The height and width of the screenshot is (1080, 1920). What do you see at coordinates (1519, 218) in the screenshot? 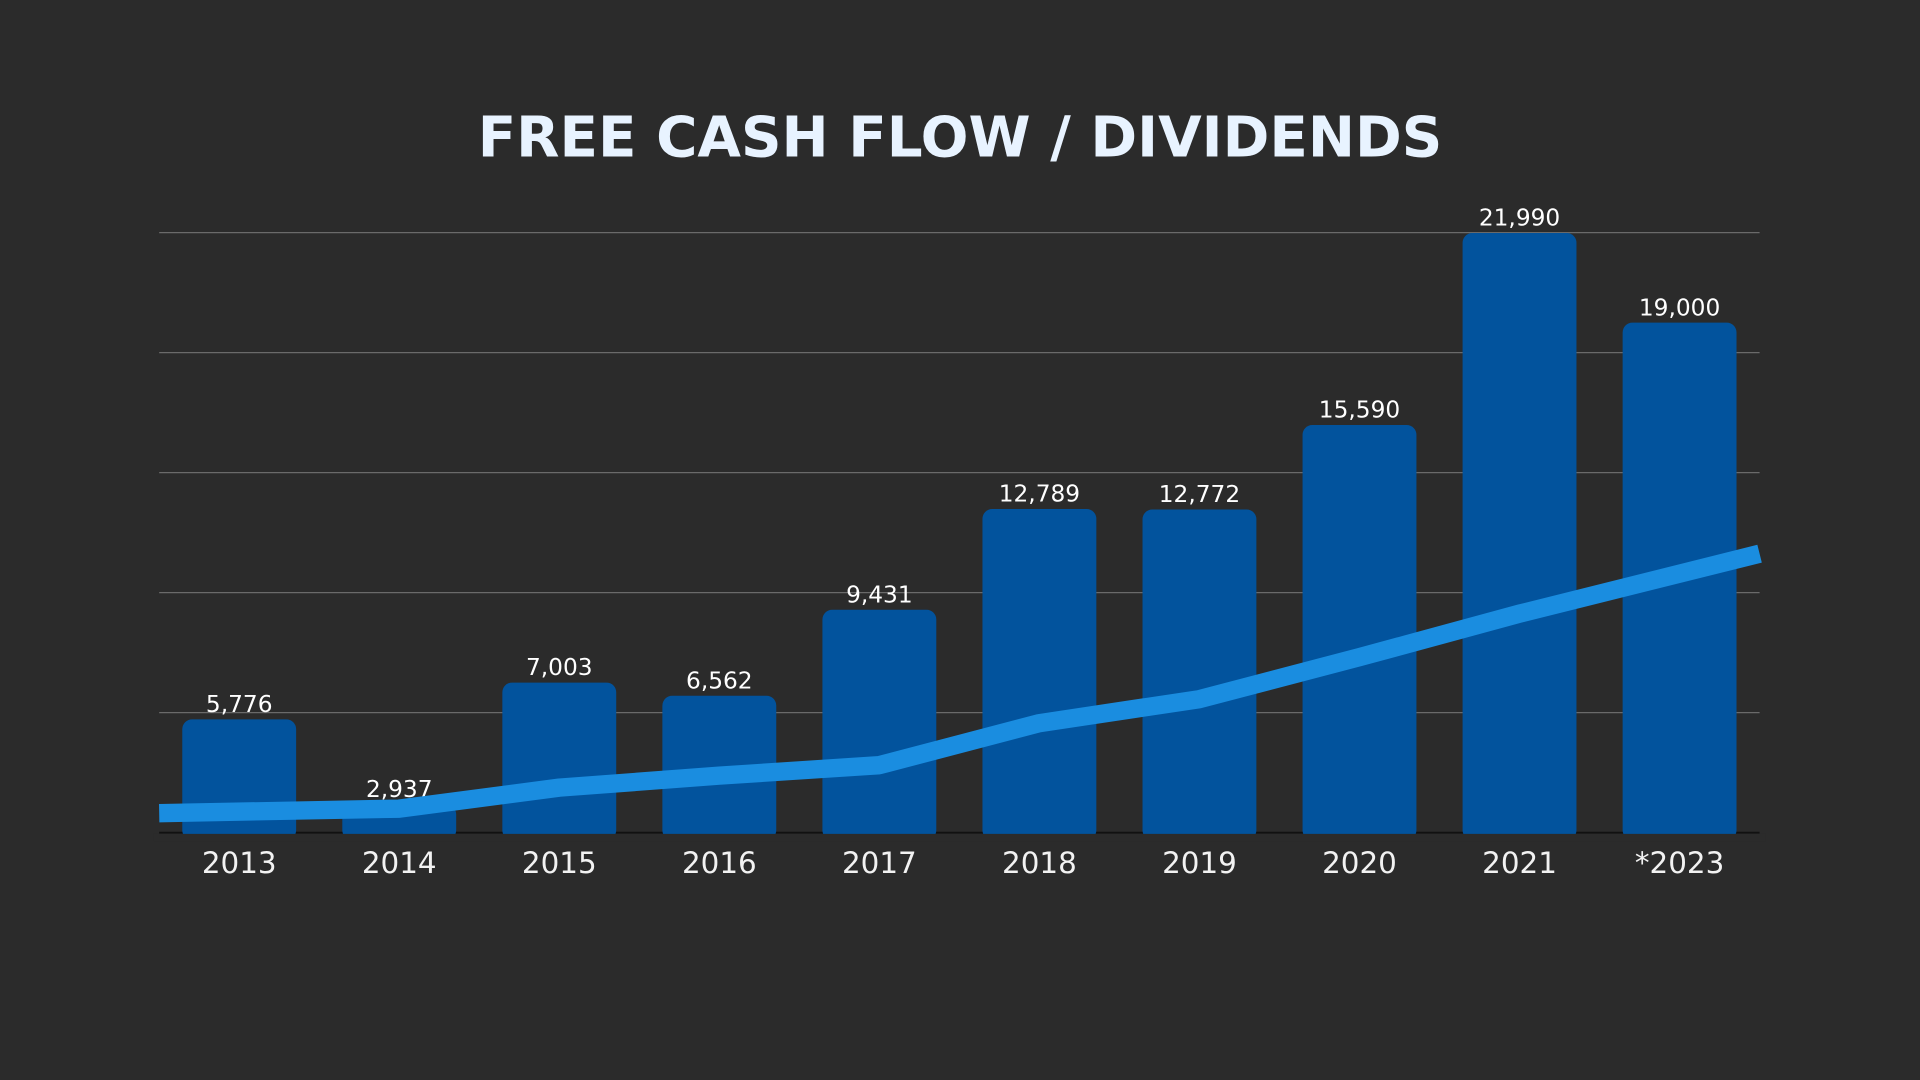
I see `data-label: 21,990` at bounding box center [1519, 218].